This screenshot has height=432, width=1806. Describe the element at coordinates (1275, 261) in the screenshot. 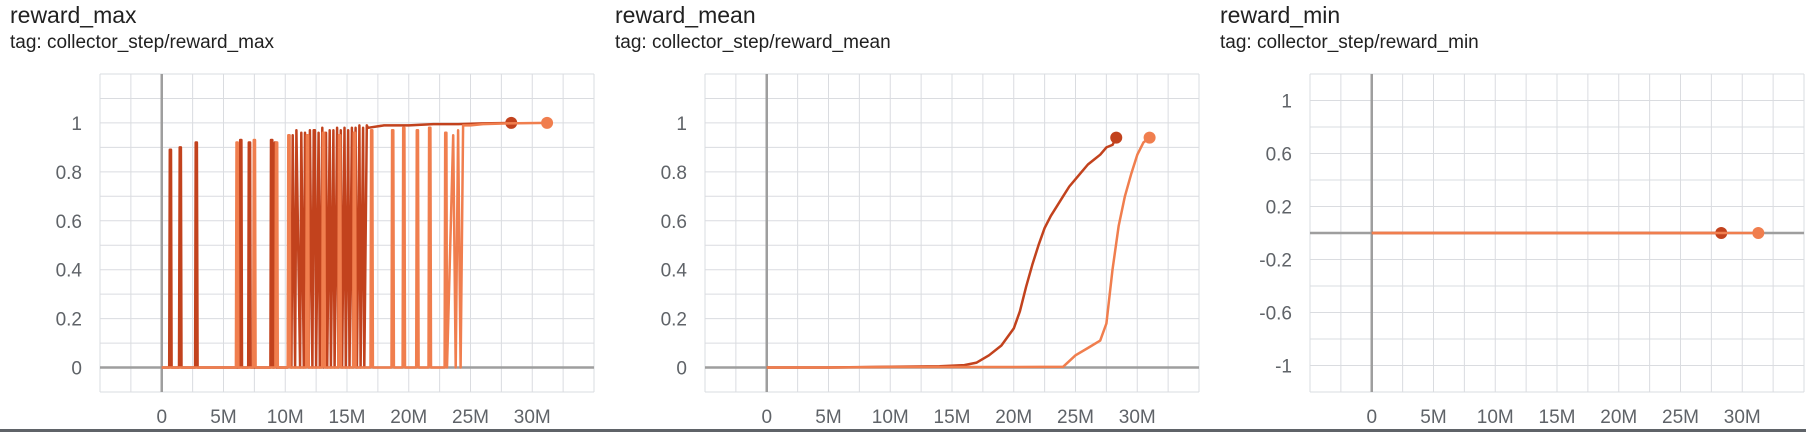

I see `y-tick-label: -0.2` at that location.